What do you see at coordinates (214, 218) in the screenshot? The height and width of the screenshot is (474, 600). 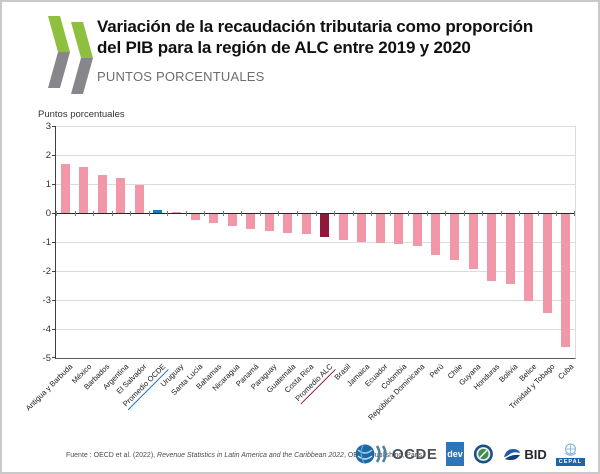 I see `bar-bahamas` at bounding box center [214, 218].